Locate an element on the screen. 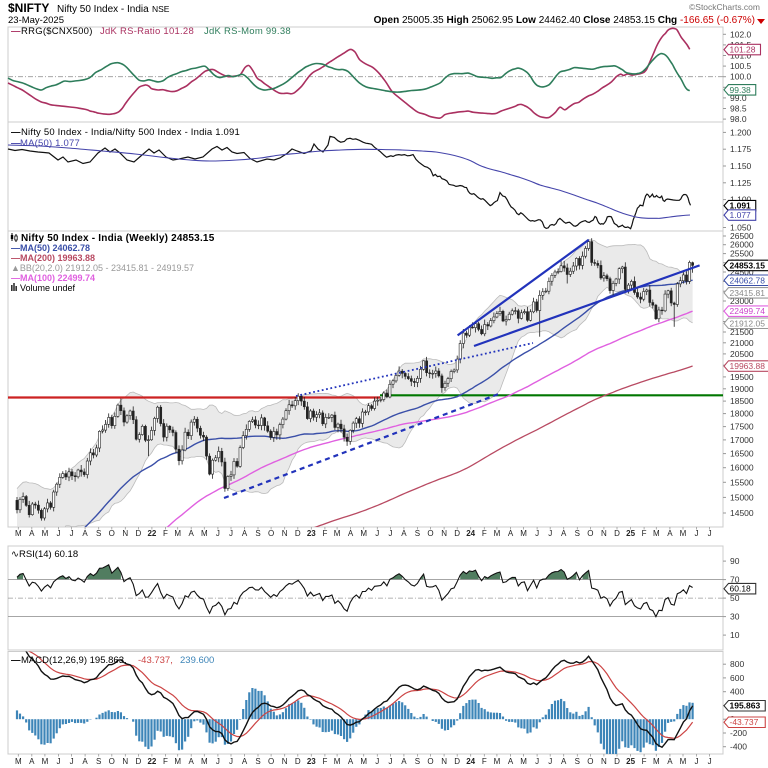 The width and height of the screenshot is (768, 768). svg-text:Nifty 50 Index - India (Weekly: Nifty 50 Index - India (Weekly) 24853.15 is located at coordinates (118, 238).